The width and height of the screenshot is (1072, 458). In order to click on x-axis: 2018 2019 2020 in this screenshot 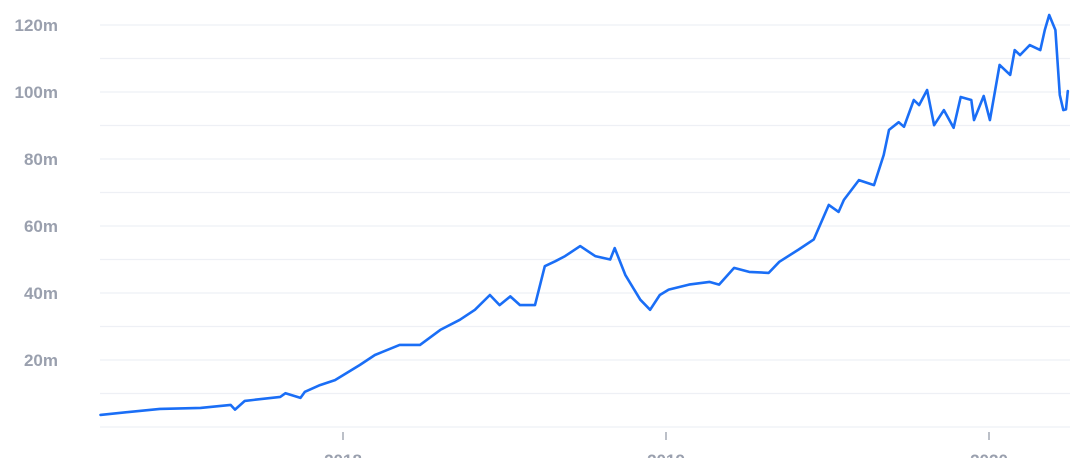, I will do `click(666, 445)`.